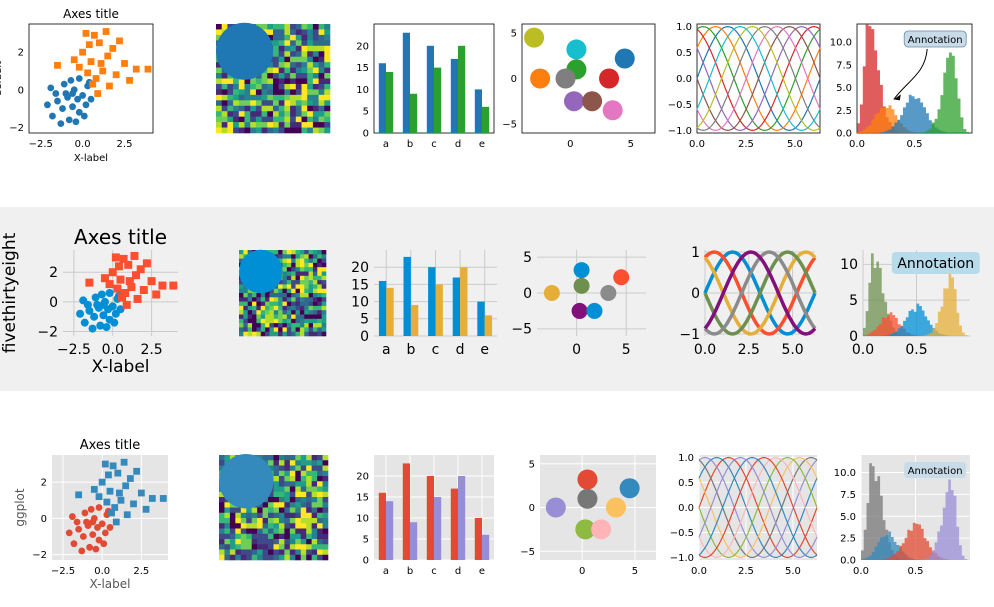  What do you see at coordinates (749, 350) in the screenshot?
I see `tick-label: 2.5` at bounding box center [749, 350].